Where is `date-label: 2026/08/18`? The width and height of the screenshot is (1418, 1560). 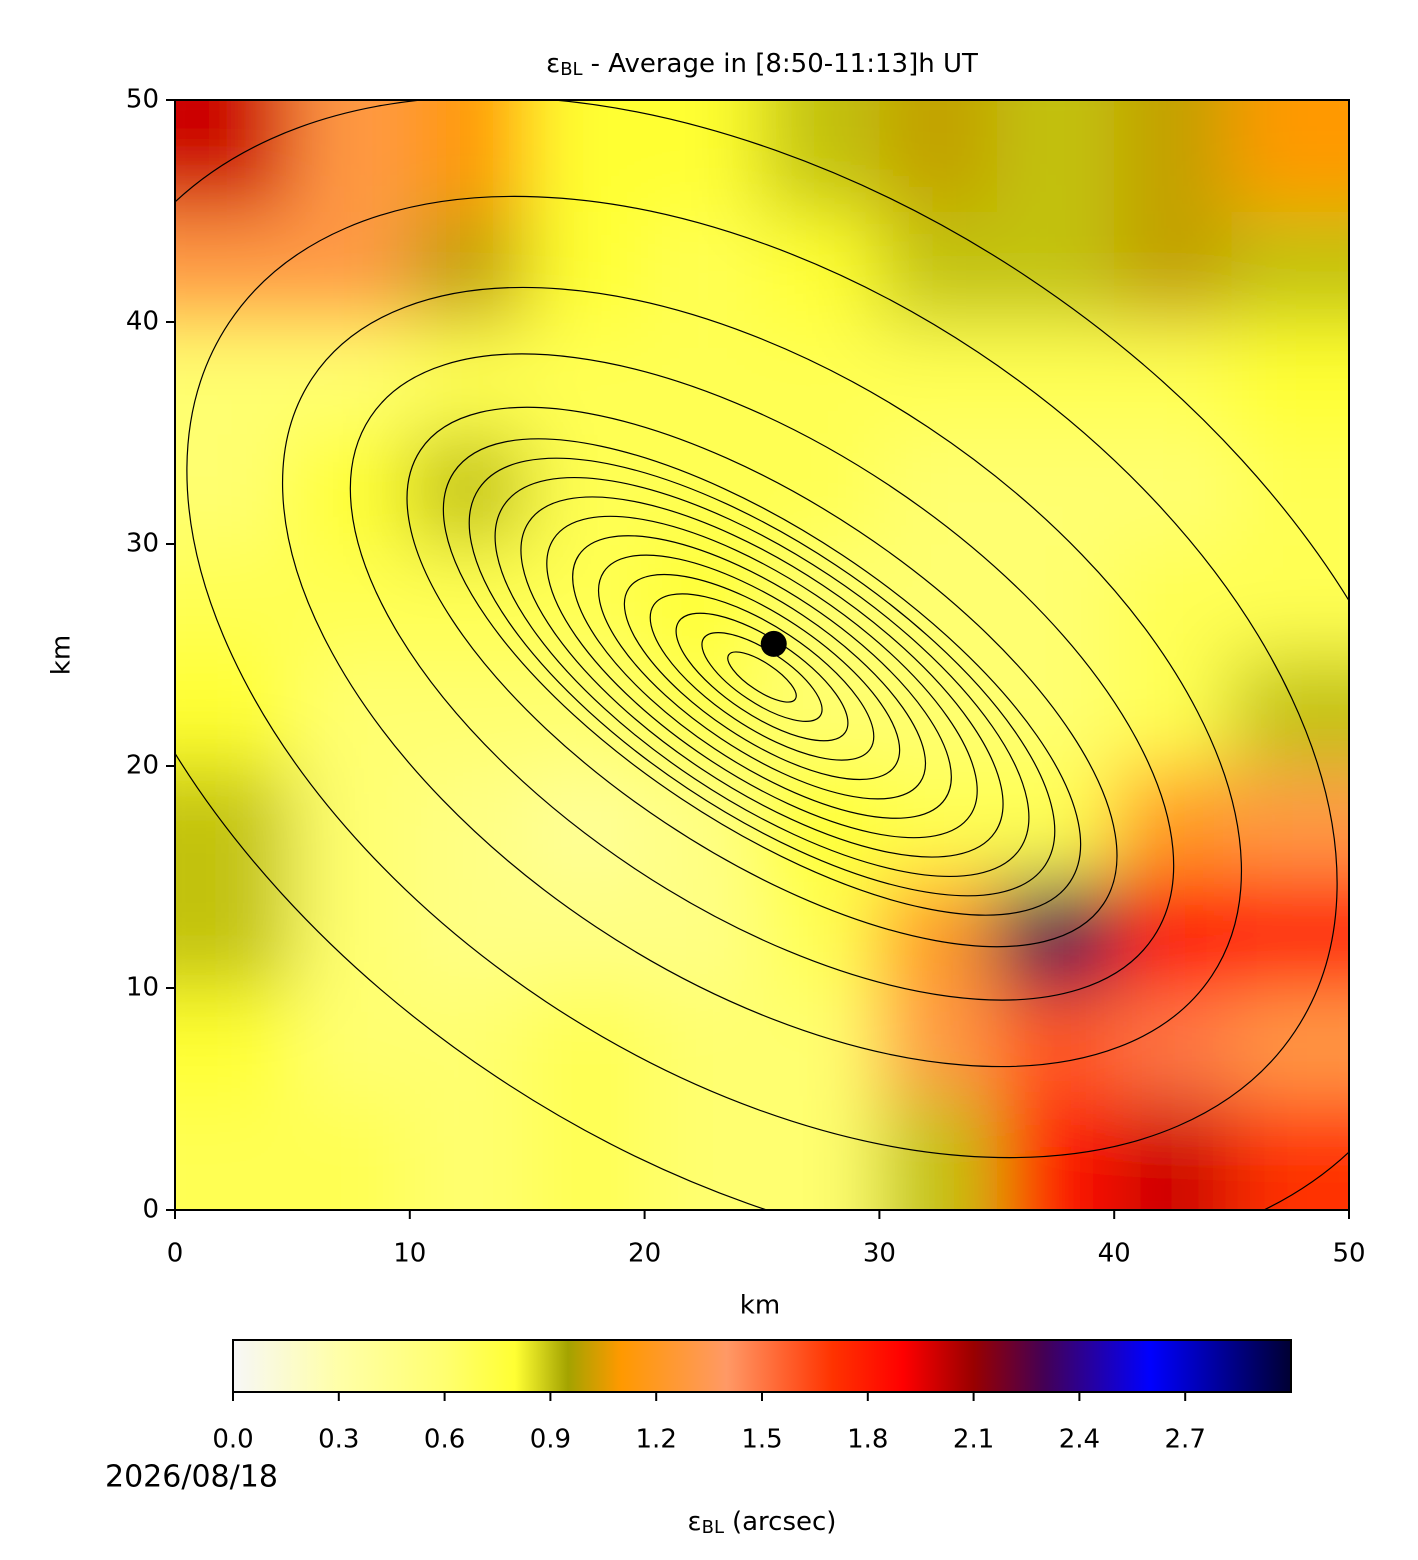 date-label: 2026/08/18 is located at coordinates (191, 1477).